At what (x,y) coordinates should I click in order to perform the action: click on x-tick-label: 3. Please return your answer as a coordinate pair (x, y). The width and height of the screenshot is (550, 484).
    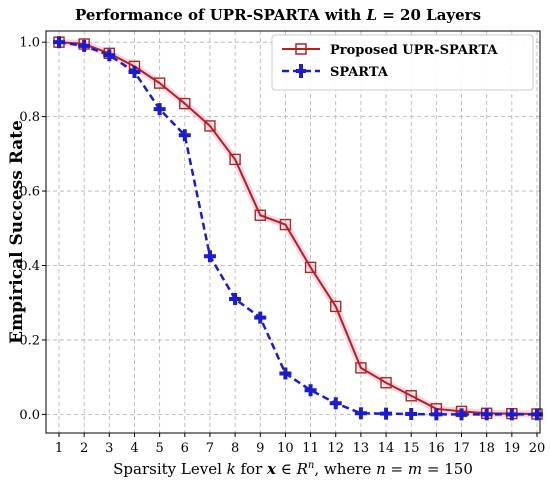
    Looking at the image, I should click on (109, 448).